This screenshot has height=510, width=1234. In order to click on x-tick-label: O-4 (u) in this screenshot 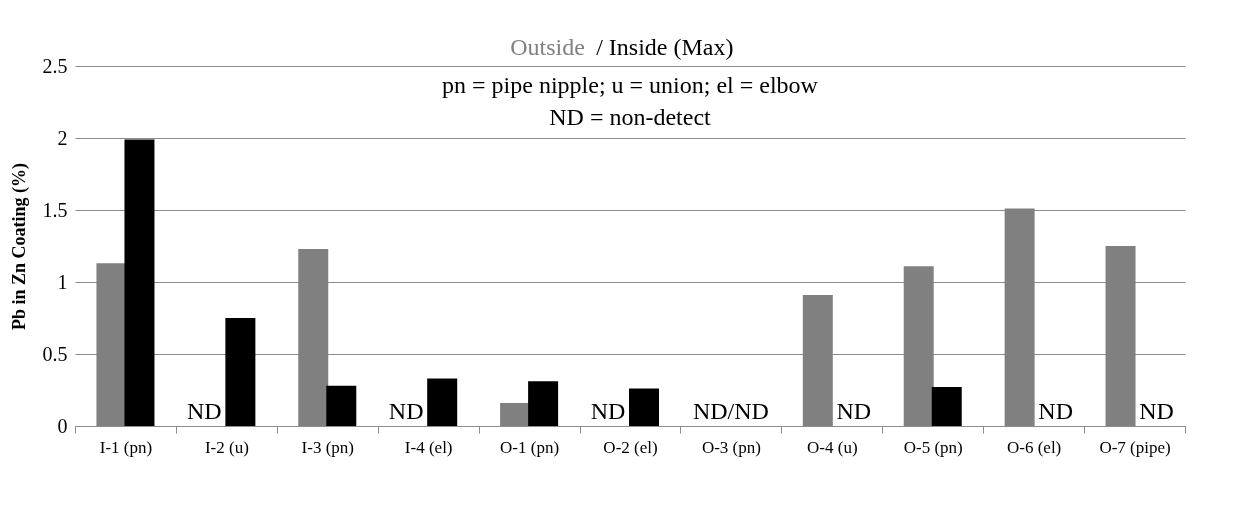, I will do `click(832, 447)`.